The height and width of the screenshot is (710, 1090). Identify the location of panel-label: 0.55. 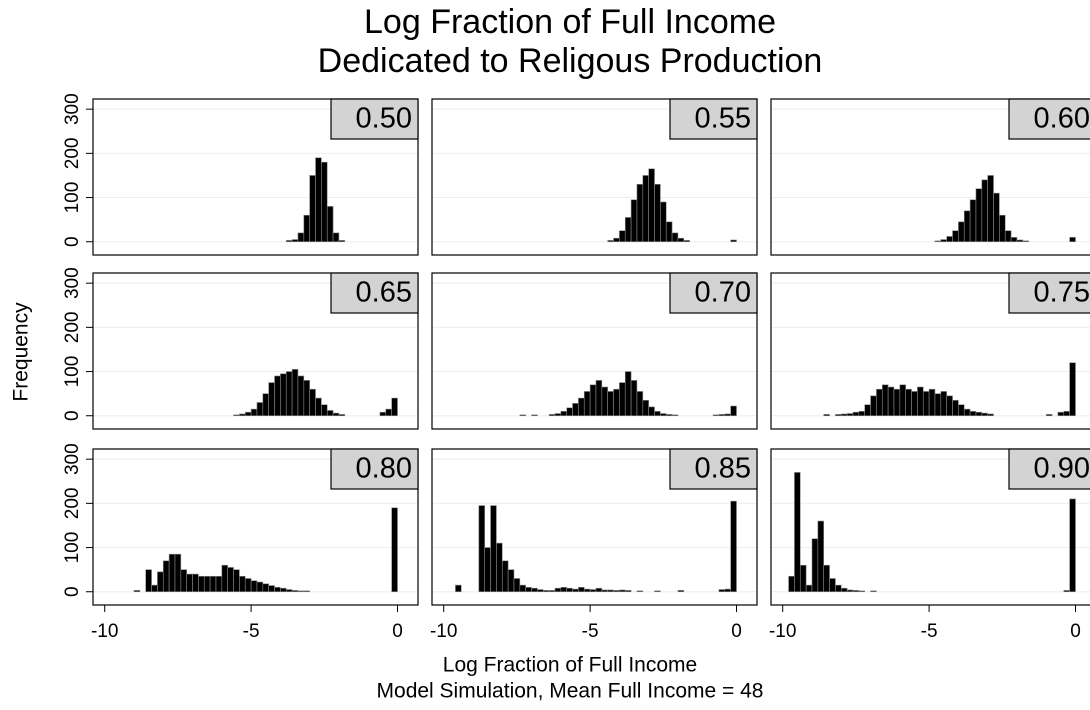
(723, 119).